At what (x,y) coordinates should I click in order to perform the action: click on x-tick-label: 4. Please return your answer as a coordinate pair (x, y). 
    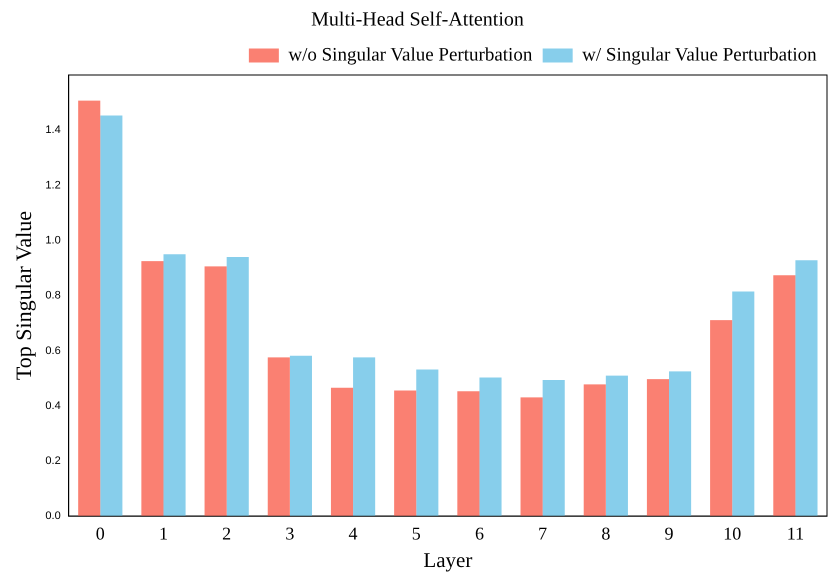
    Looking at the image, I should click on (353, 534).